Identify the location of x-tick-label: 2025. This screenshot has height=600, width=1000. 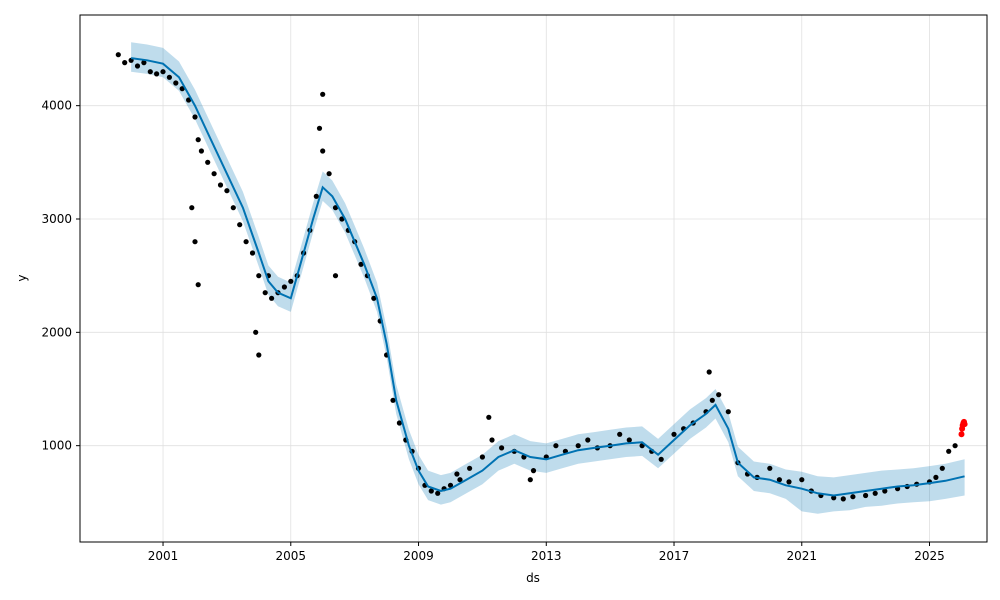
(929, 556).